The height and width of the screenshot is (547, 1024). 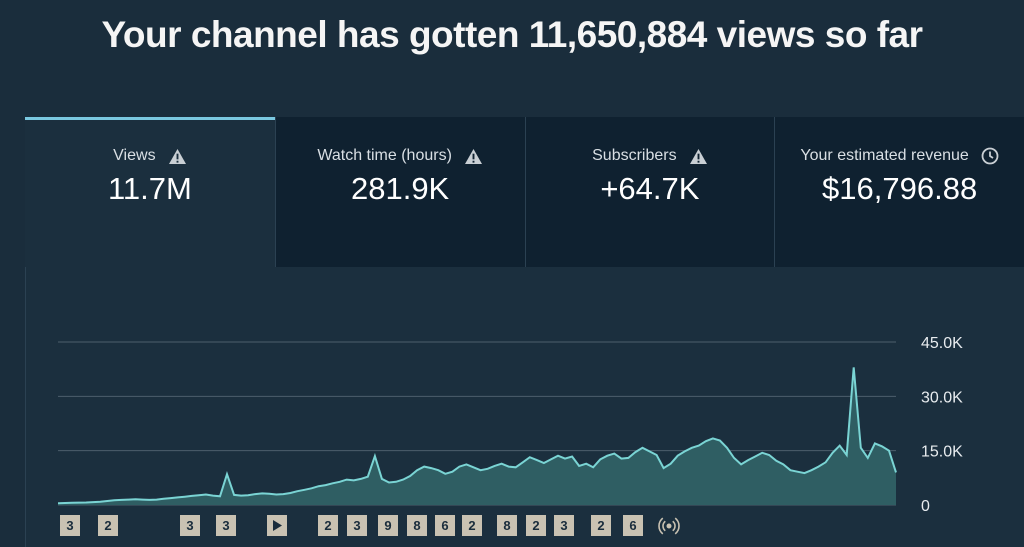 What do you see at coordinates (149, 188) in the screenshot?
I see `tab-value: 11.7M` at bounding box center [149, 188].